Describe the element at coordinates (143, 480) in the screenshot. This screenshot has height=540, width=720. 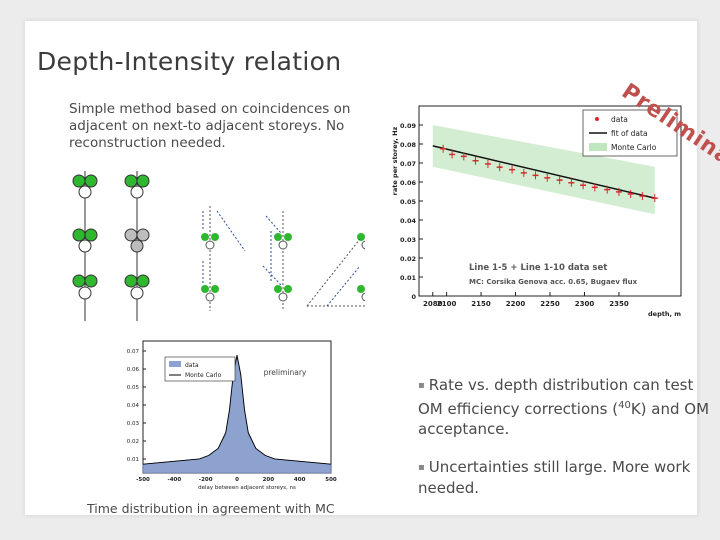
I see `x-tick-label: -500` at that location.